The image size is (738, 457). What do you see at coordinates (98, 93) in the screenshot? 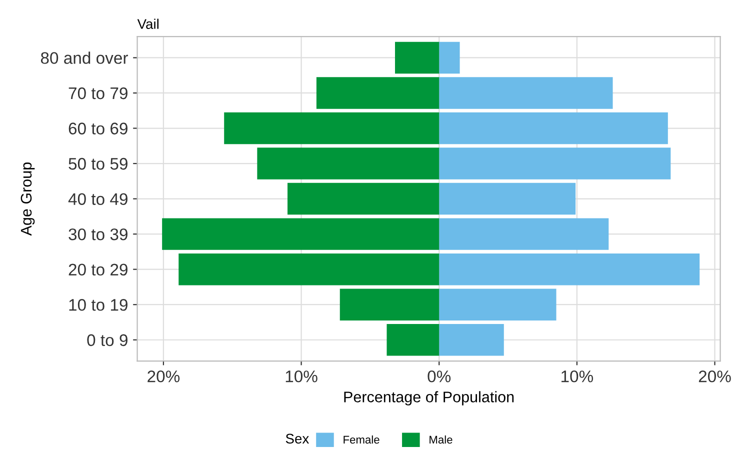
I see `y-tick-label: 70 to 79` at bounding box center [98, 93].